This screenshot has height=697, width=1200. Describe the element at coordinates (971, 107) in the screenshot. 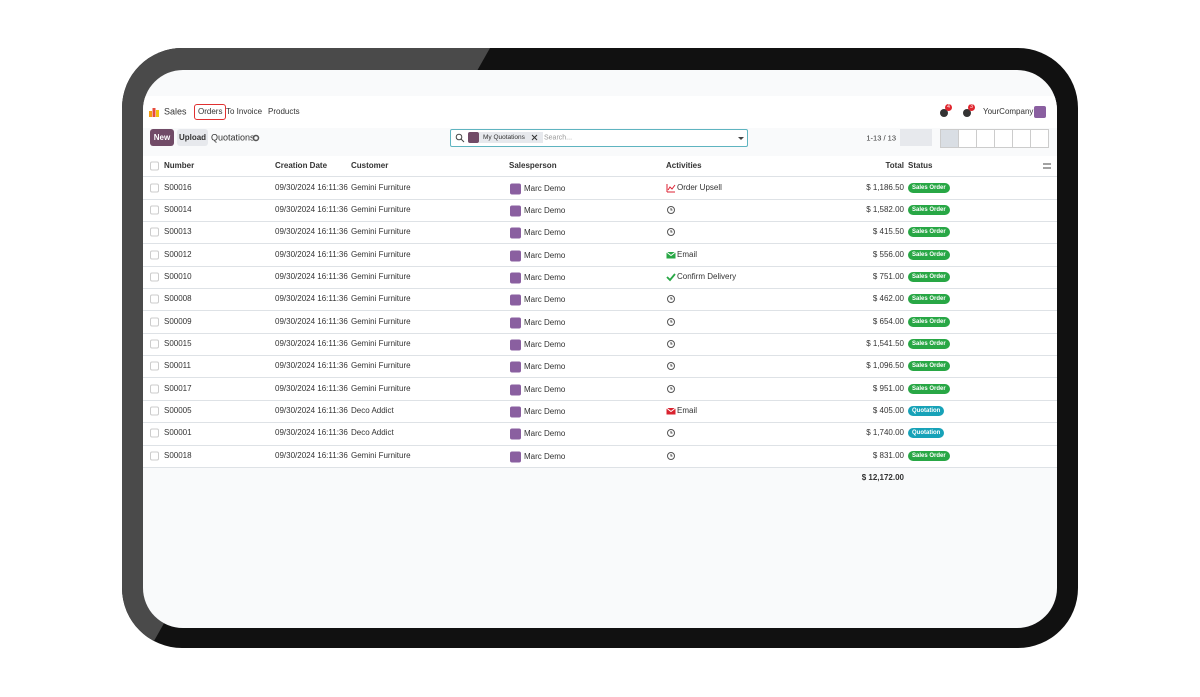

I see `notification-badge: 3` at that location.